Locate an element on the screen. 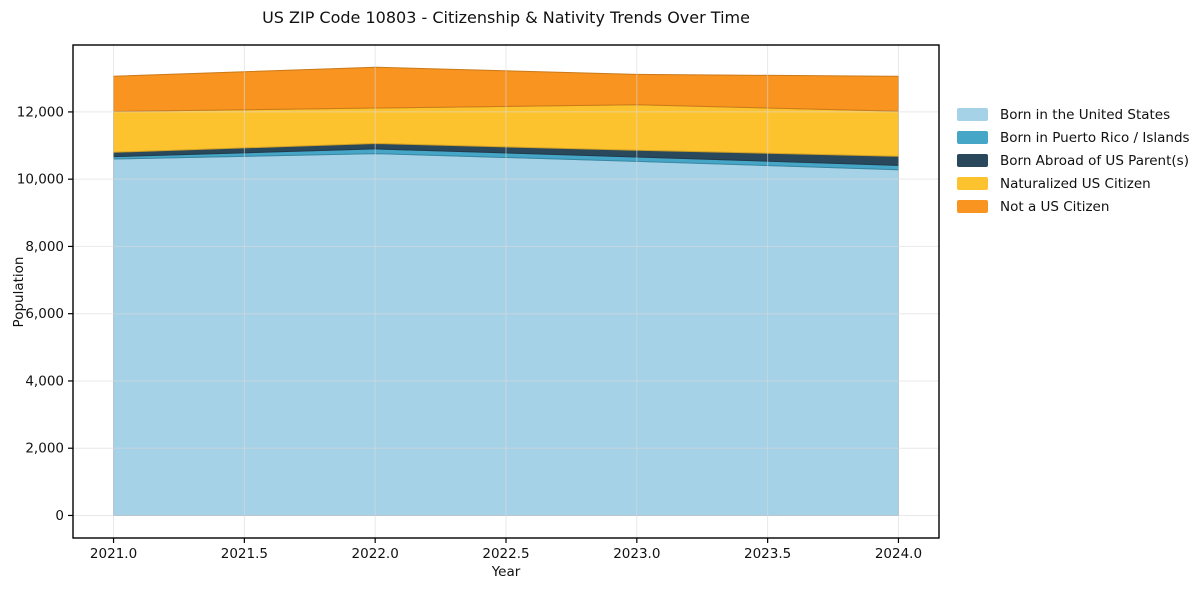  y-tick-label: 4,000 is located at coordinates (44, 381).